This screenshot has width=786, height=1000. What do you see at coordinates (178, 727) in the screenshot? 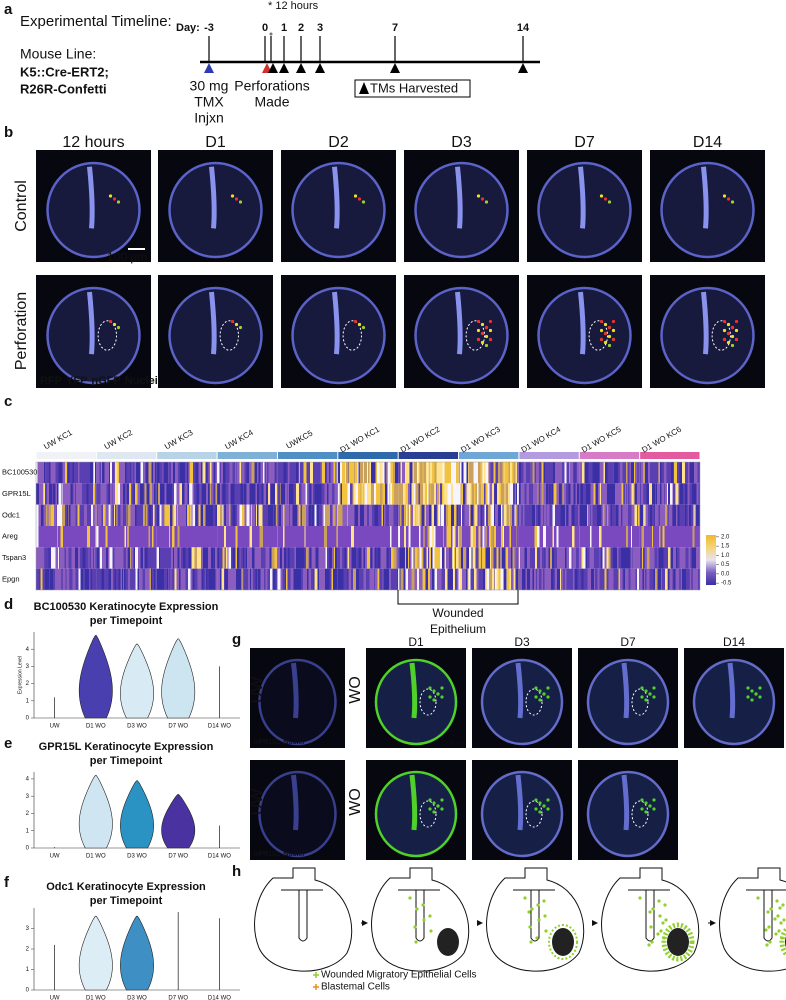
I see `x-tick-label: D7 WO` at bounding box center [178, 727].